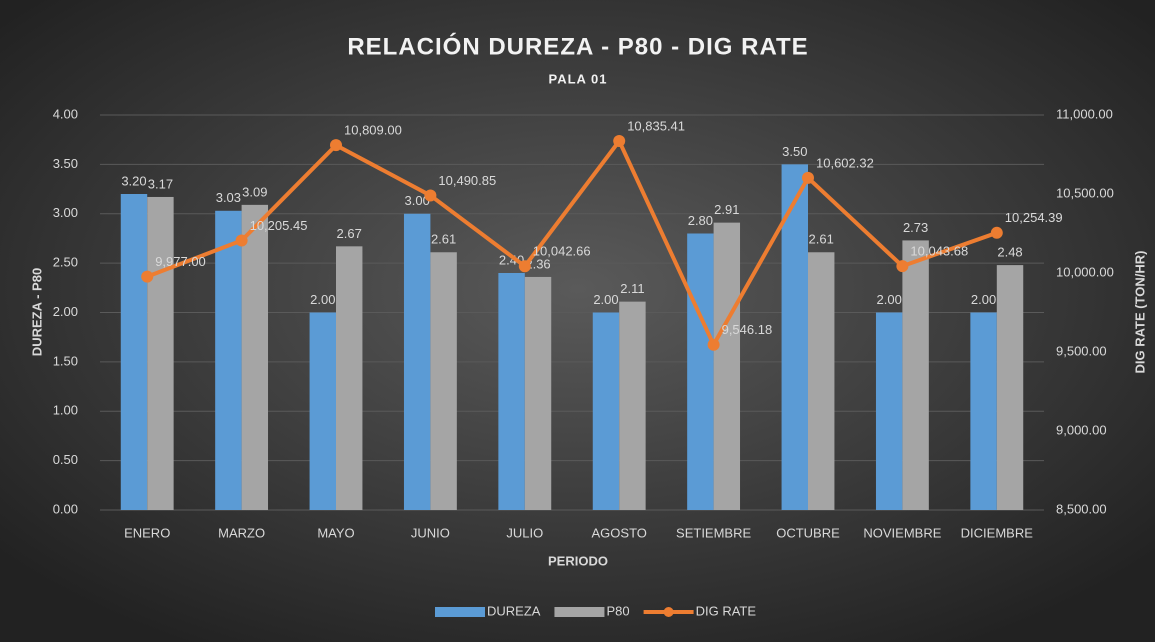 The height and width of the screenshot is (642, 1155). I want to click on x-tick-label: SETIEMBRE, so click(713, 532).